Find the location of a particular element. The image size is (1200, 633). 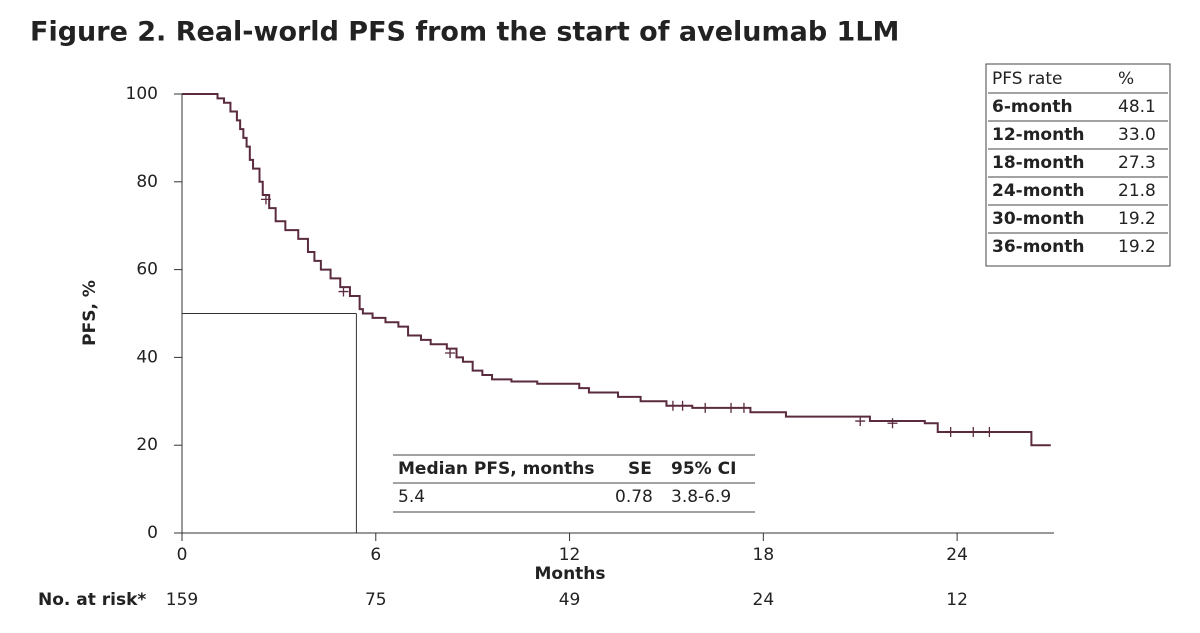

table-cell: 48.1 is located at coordinates (1137, 107).